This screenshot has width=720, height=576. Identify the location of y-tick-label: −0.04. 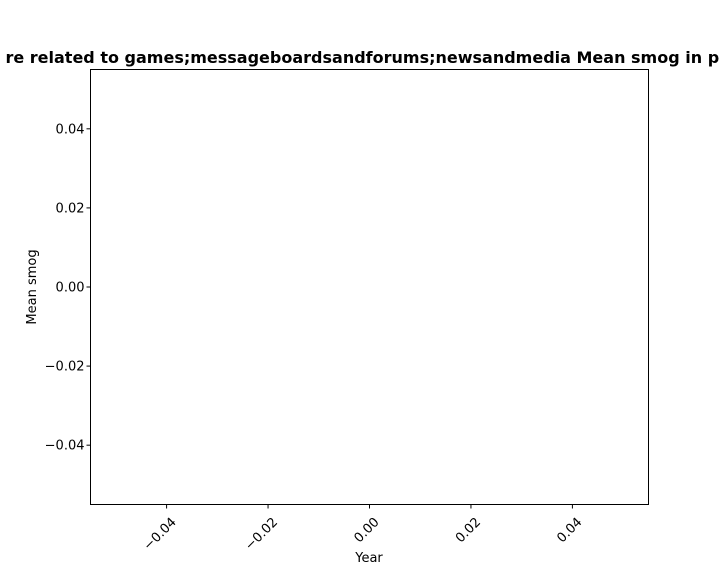
(65, 446).